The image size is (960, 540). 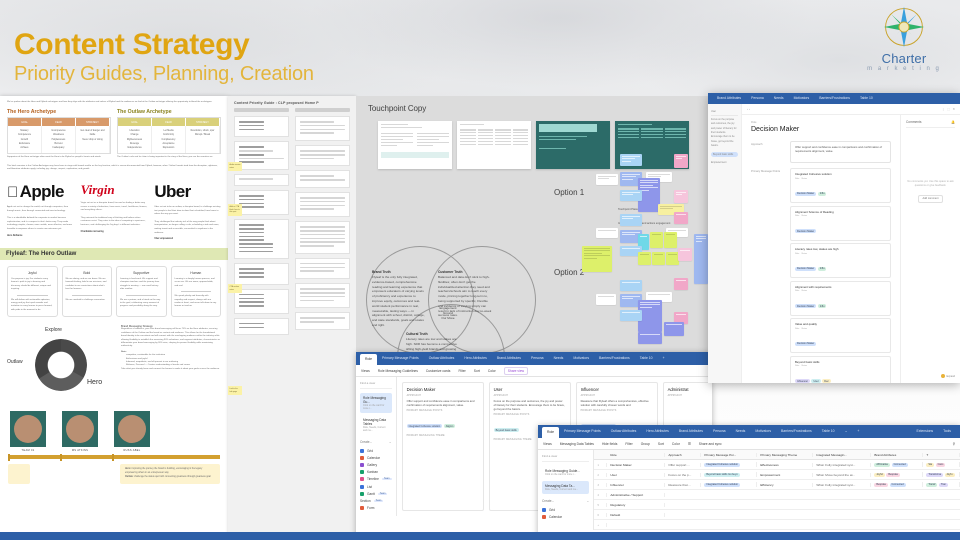 I want to click on tab-hero-attributes: Hero Attributes, so click(x=657, y=431).